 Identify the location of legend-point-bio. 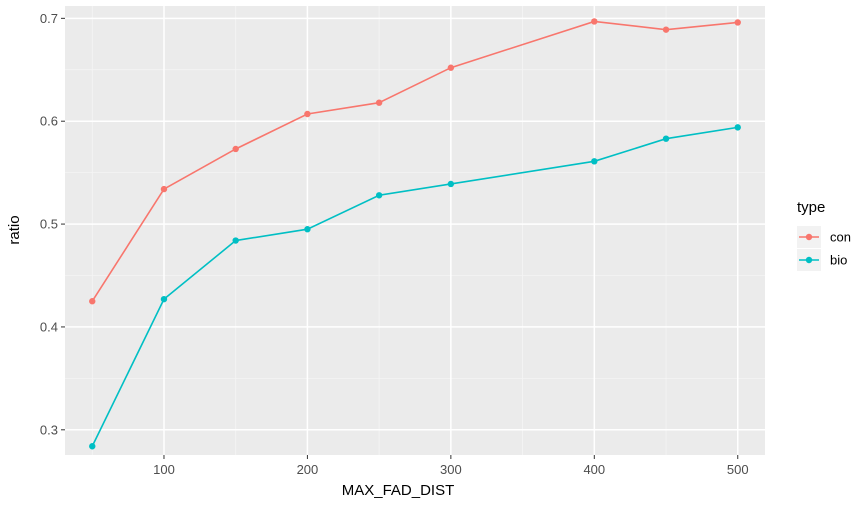
(809, 260).